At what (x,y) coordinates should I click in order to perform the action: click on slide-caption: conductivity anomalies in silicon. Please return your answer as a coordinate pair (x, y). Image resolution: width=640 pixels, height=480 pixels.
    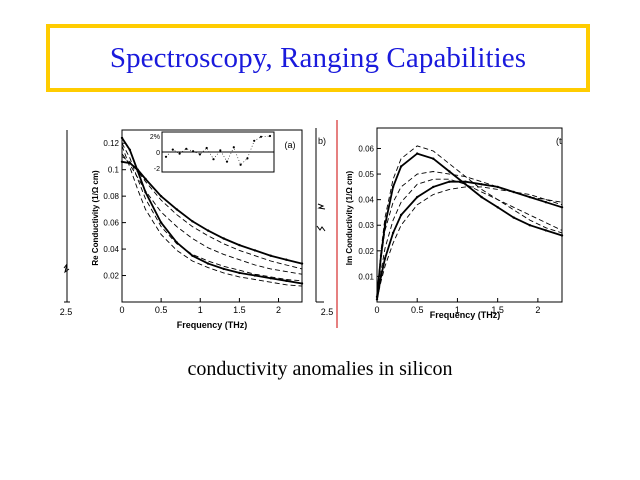
    Looking at the image, I should click on (320, 369).